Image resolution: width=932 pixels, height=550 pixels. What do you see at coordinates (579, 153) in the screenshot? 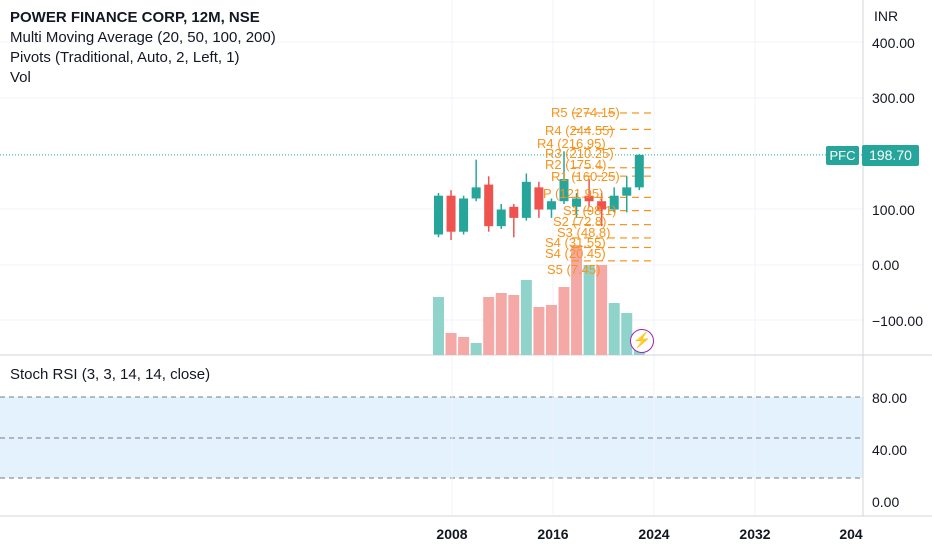
I see `pivot-label: R3 (210.25)` at bounding box center [579, 153].